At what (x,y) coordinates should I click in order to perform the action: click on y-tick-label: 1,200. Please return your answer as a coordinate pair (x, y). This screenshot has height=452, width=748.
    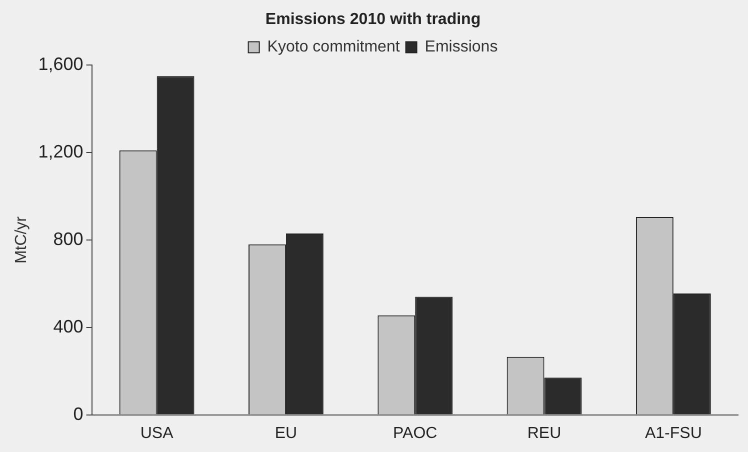
    Looking at the image, I should click on (61, 152).